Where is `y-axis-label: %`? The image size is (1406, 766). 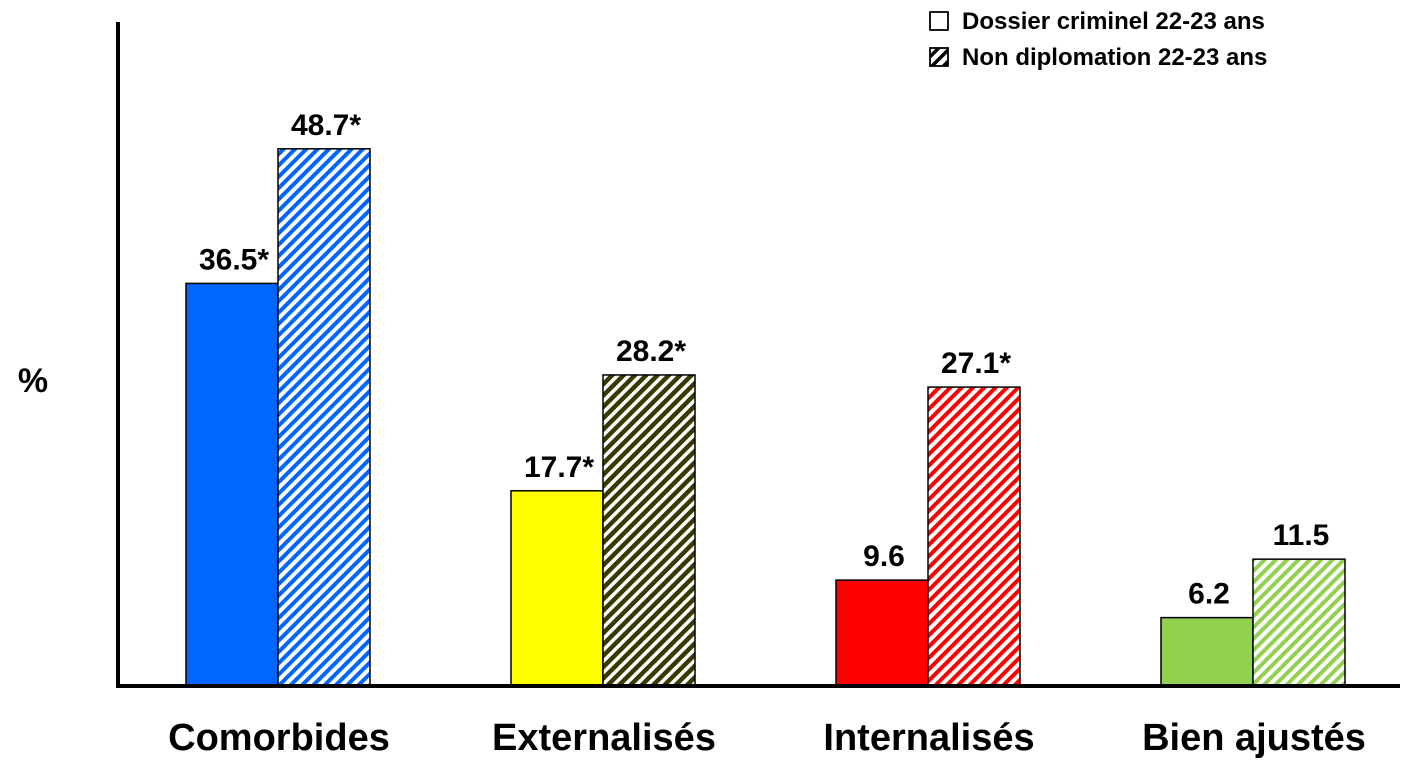 y-axis-label: % is located at coordinates (33, 381).